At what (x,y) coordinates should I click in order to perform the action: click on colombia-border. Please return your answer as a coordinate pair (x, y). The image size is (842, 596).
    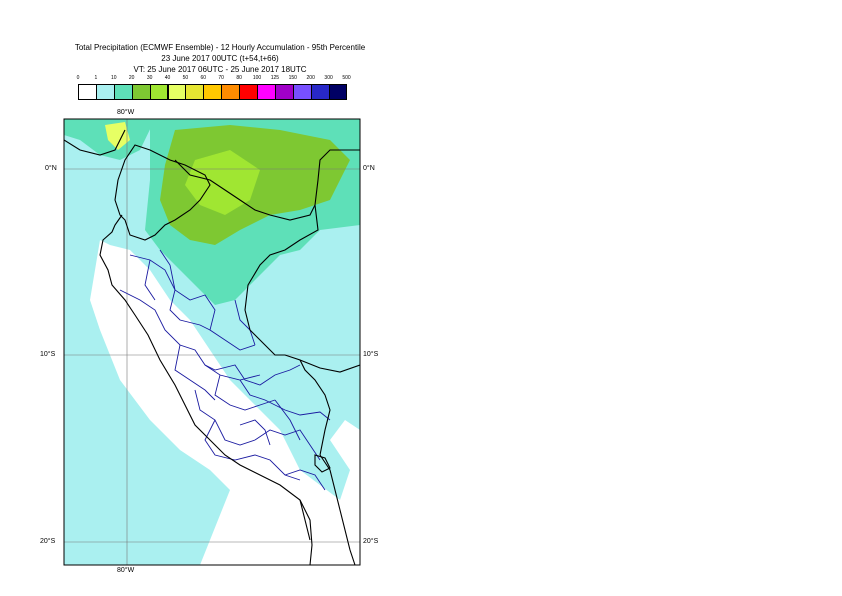
    Looking at the image, I should click on (267, 185).